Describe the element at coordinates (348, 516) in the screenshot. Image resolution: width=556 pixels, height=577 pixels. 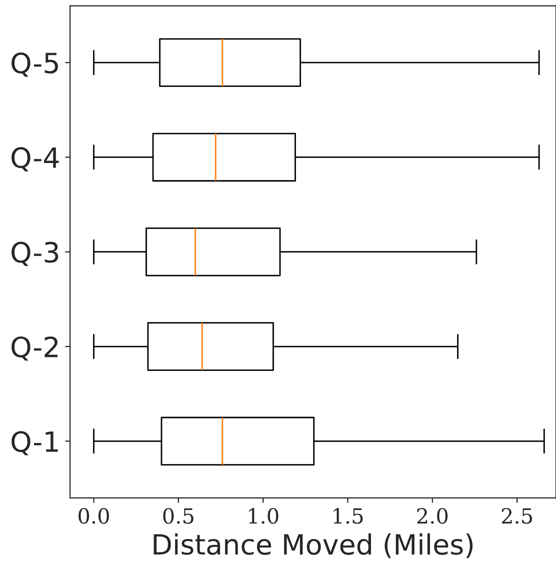
I see `x-tick-label: 1.5` at that location.